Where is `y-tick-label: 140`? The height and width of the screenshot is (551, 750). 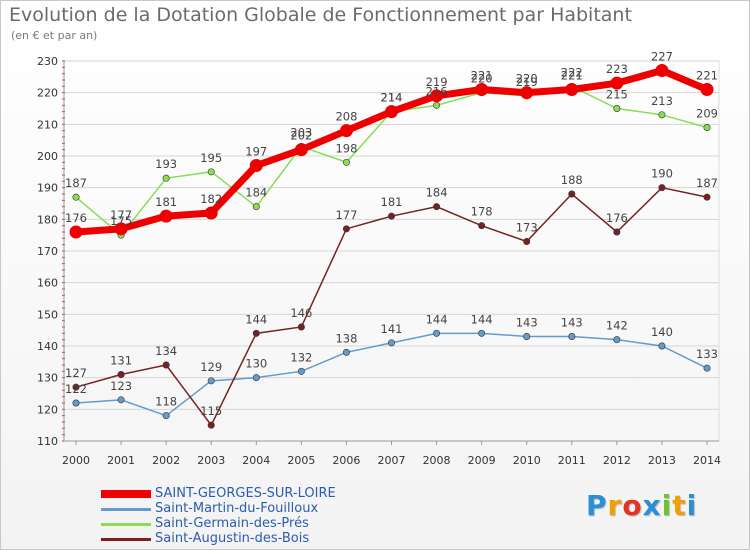 y-tick-label: 140 is located at coordinates (47, 346).